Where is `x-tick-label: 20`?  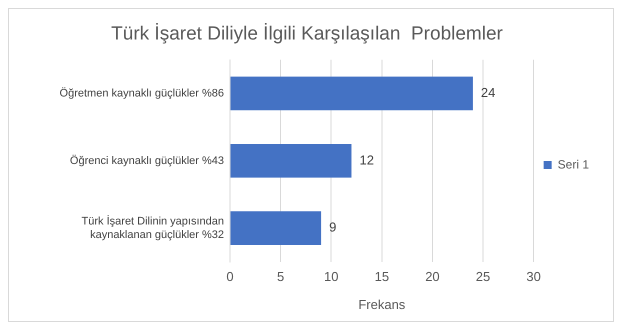
x-tick-label: 20 is located at coordinates (432, 276).